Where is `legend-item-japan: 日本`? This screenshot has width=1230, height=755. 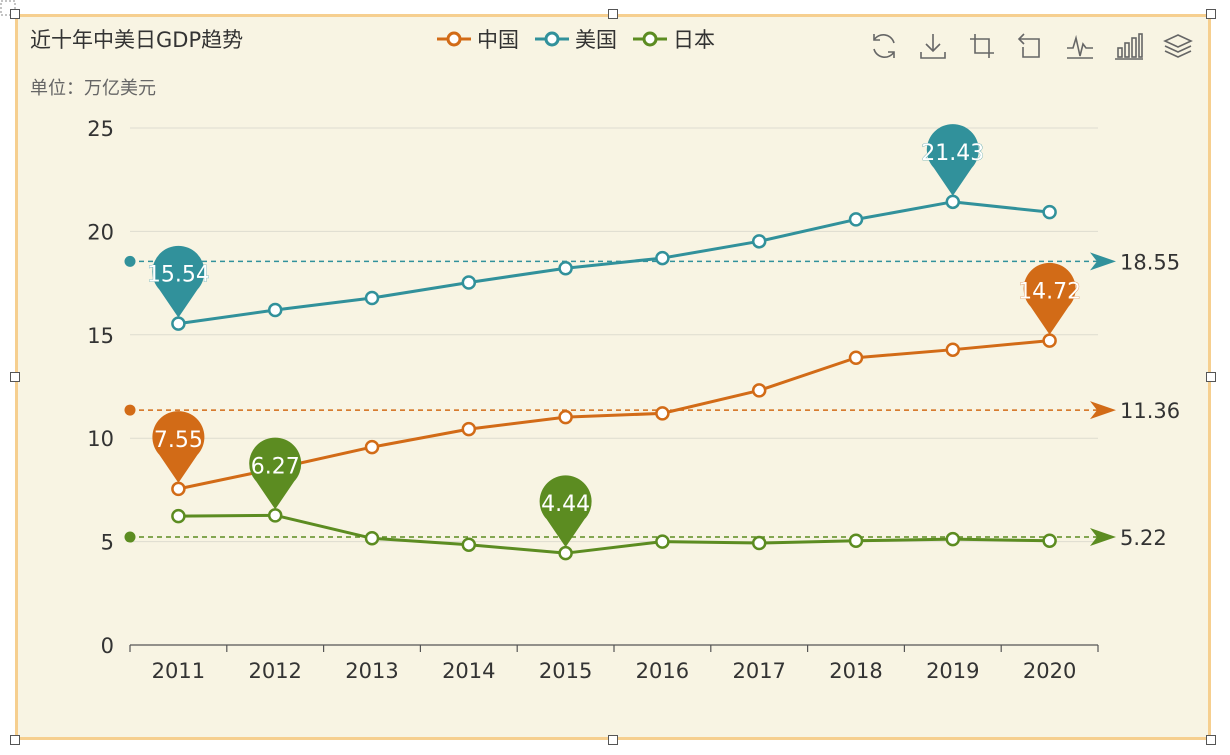
legend-item-japan: 日本 is located at coordinates (674, 39).